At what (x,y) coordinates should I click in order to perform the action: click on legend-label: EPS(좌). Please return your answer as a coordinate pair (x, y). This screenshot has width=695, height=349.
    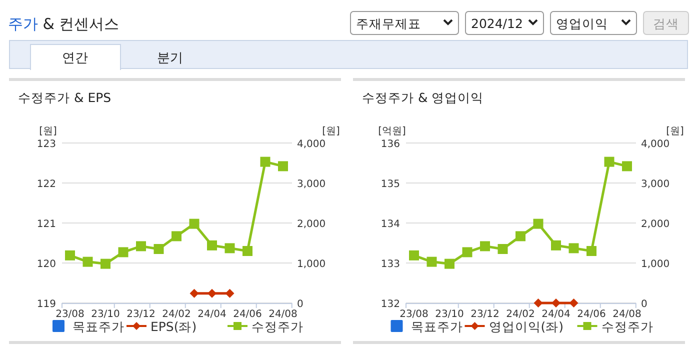
    Looking at the image, I should click on (173, 326).